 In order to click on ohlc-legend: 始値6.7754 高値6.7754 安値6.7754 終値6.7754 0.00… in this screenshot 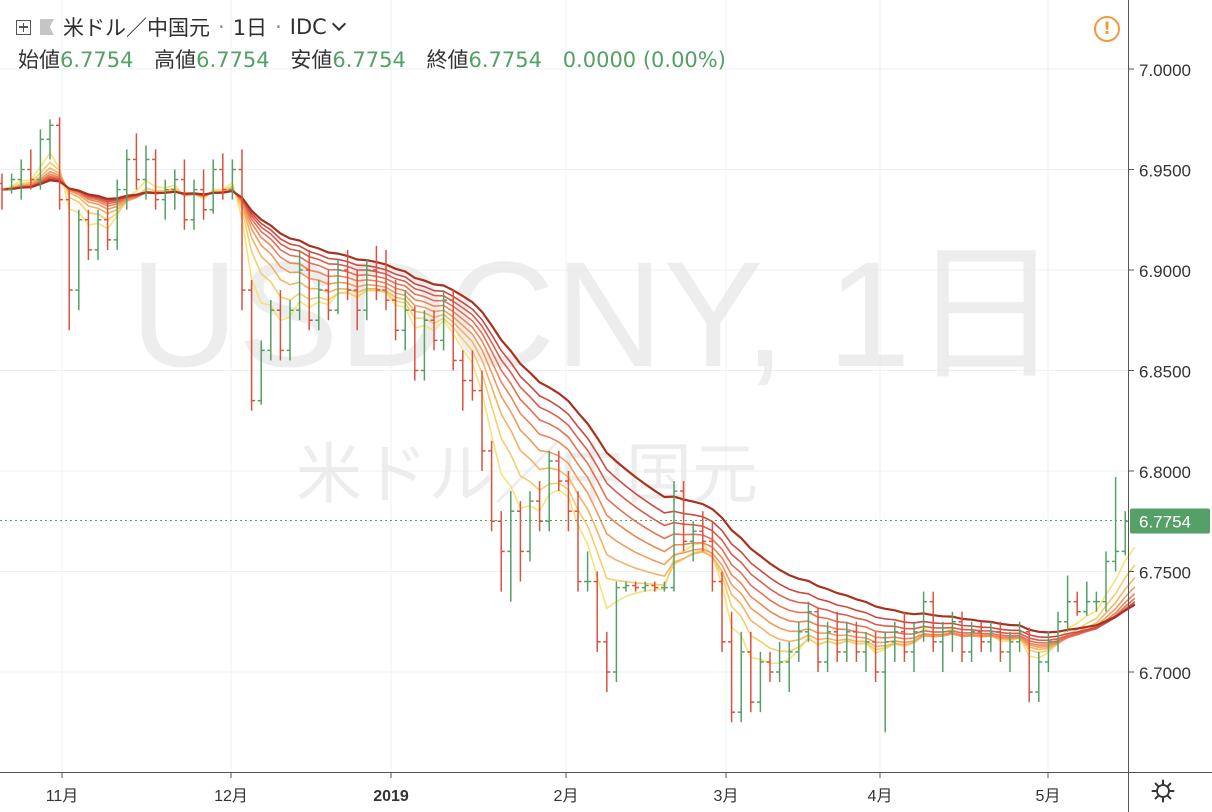, I will do `click(372, 59)`.